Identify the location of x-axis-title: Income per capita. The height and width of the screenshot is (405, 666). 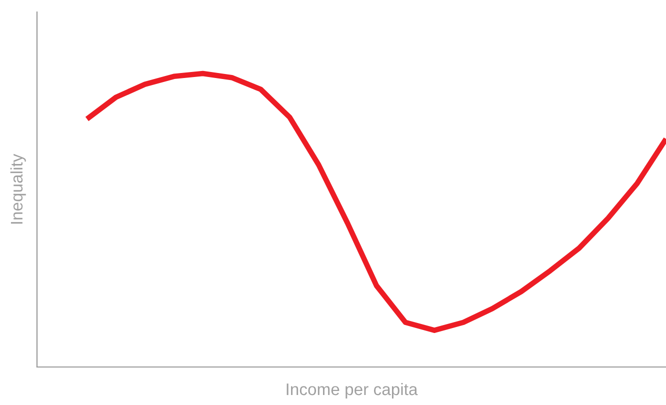
(352, 390).